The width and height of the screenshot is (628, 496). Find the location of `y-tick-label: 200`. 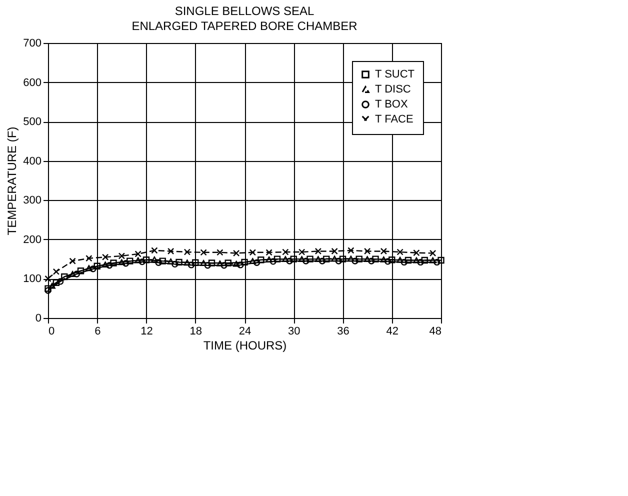

y-tick-label: 200 is located at coordinates (32, 240).